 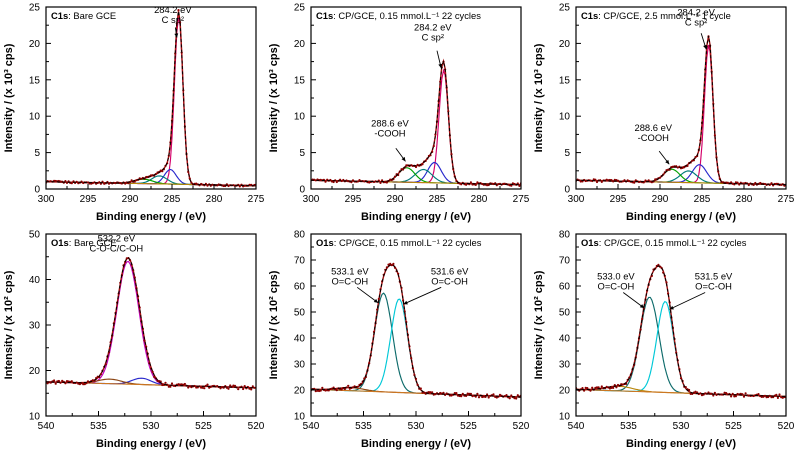 I want to click on y-tick-label: 25, so click(x=300, y=8).